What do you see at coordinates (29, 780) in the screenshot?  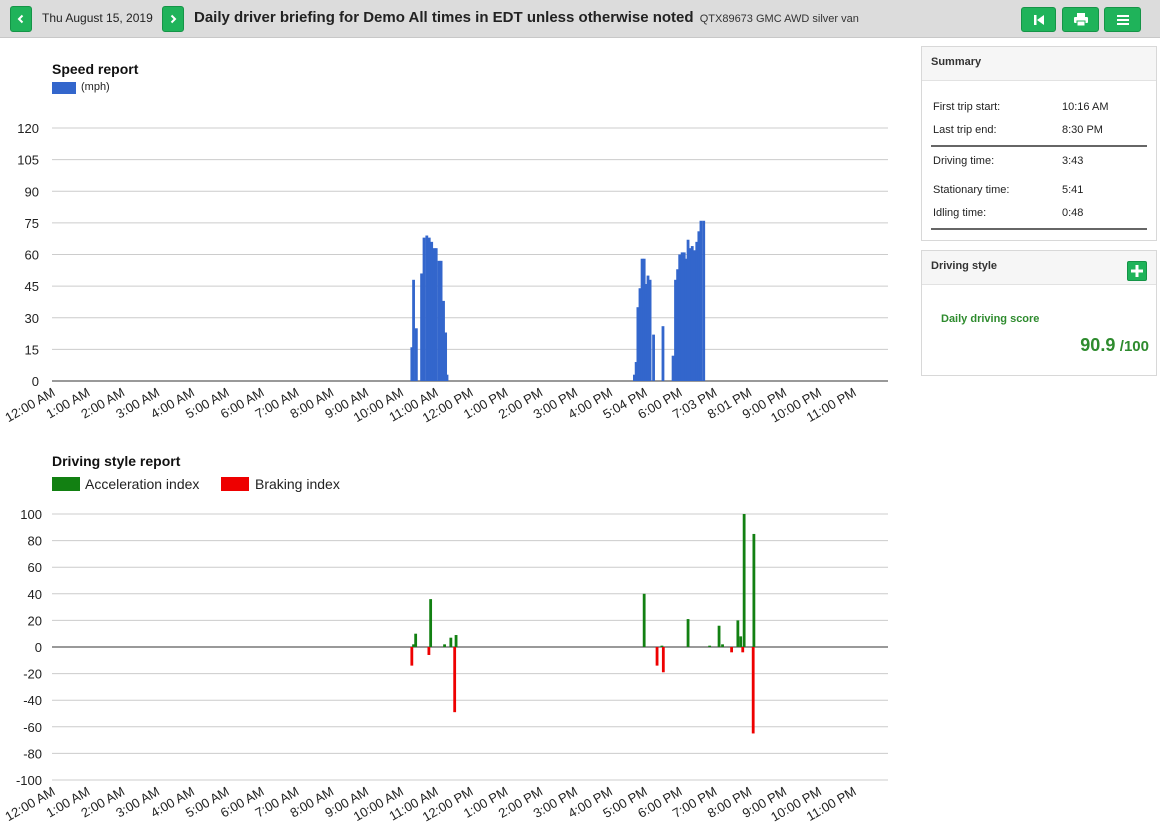 I see `y-tick-label: -100` at bounding box center [29, 780].